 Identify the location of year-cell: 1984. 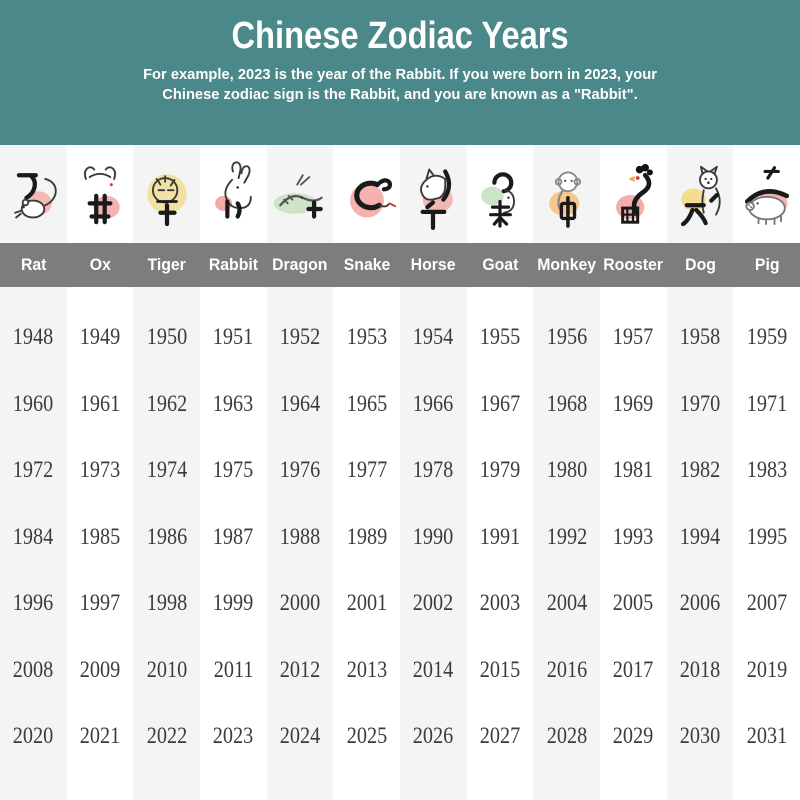
(33, 537).